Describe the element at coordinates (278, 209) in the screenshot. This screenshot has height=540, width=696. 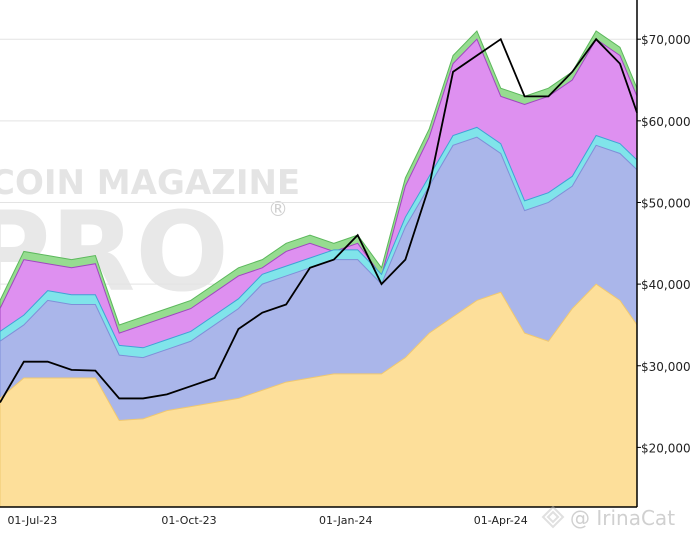
I see `watermark-registered: ®` at that location.